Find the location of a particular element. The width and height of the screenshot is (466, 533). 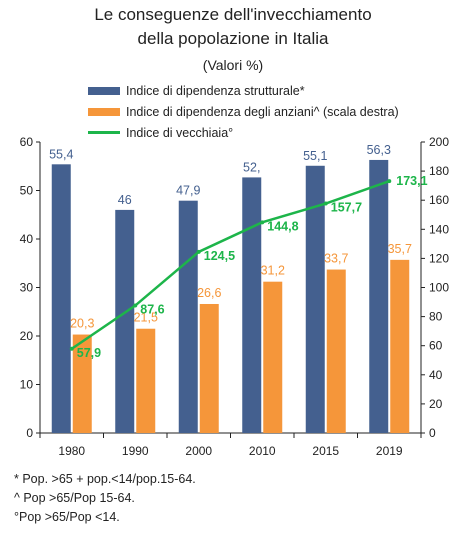

x-tick-label: 2019 is located at coordinates (389, 451).